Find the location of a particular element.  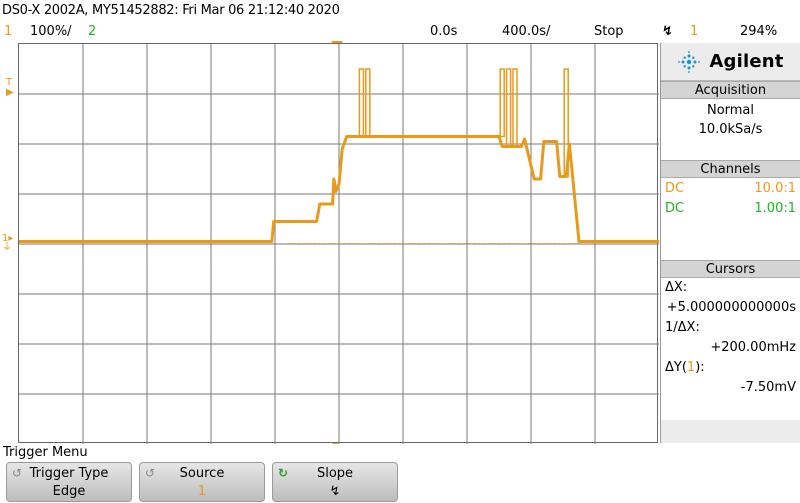

inverse-delta-x-label: 1/ΔX: is located at coordinates (682, 327).